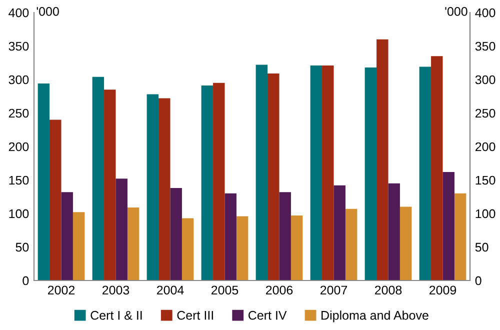 The width and height of the screenshot is (500, 330). What do you see at coordinates (442, 290) in the screenshot?
I see `x-tick-label: 2009` at bounding box center [442, 290].